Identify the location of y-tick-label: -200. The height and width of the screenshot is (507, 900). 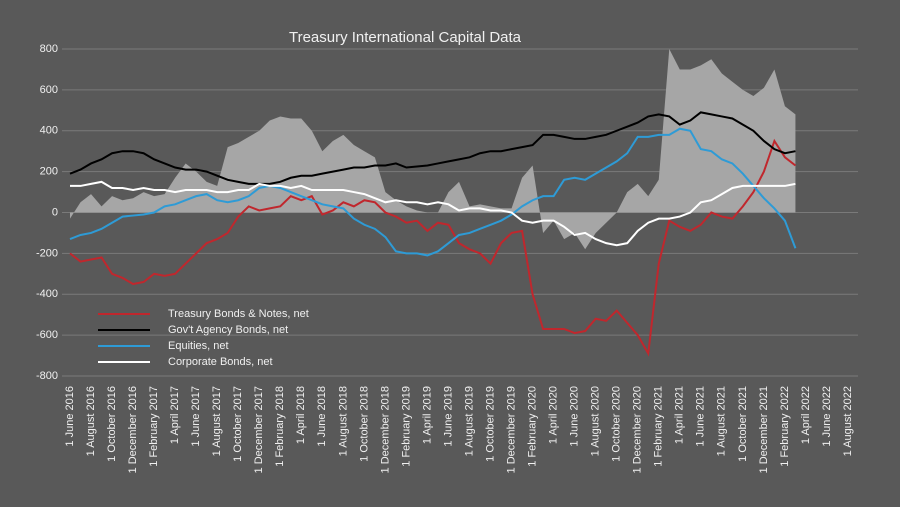
(47, 253).